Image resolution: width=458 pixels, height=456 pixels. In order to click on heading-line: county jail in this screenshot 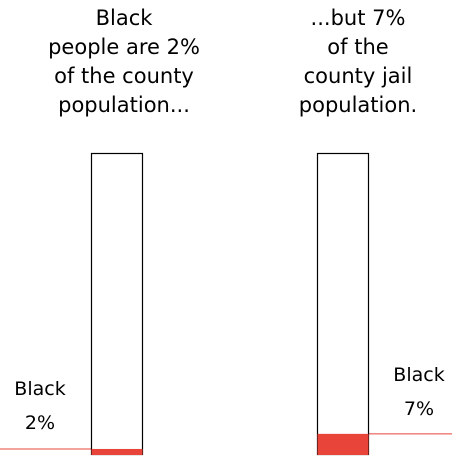, I will do `click(358, 76)`.